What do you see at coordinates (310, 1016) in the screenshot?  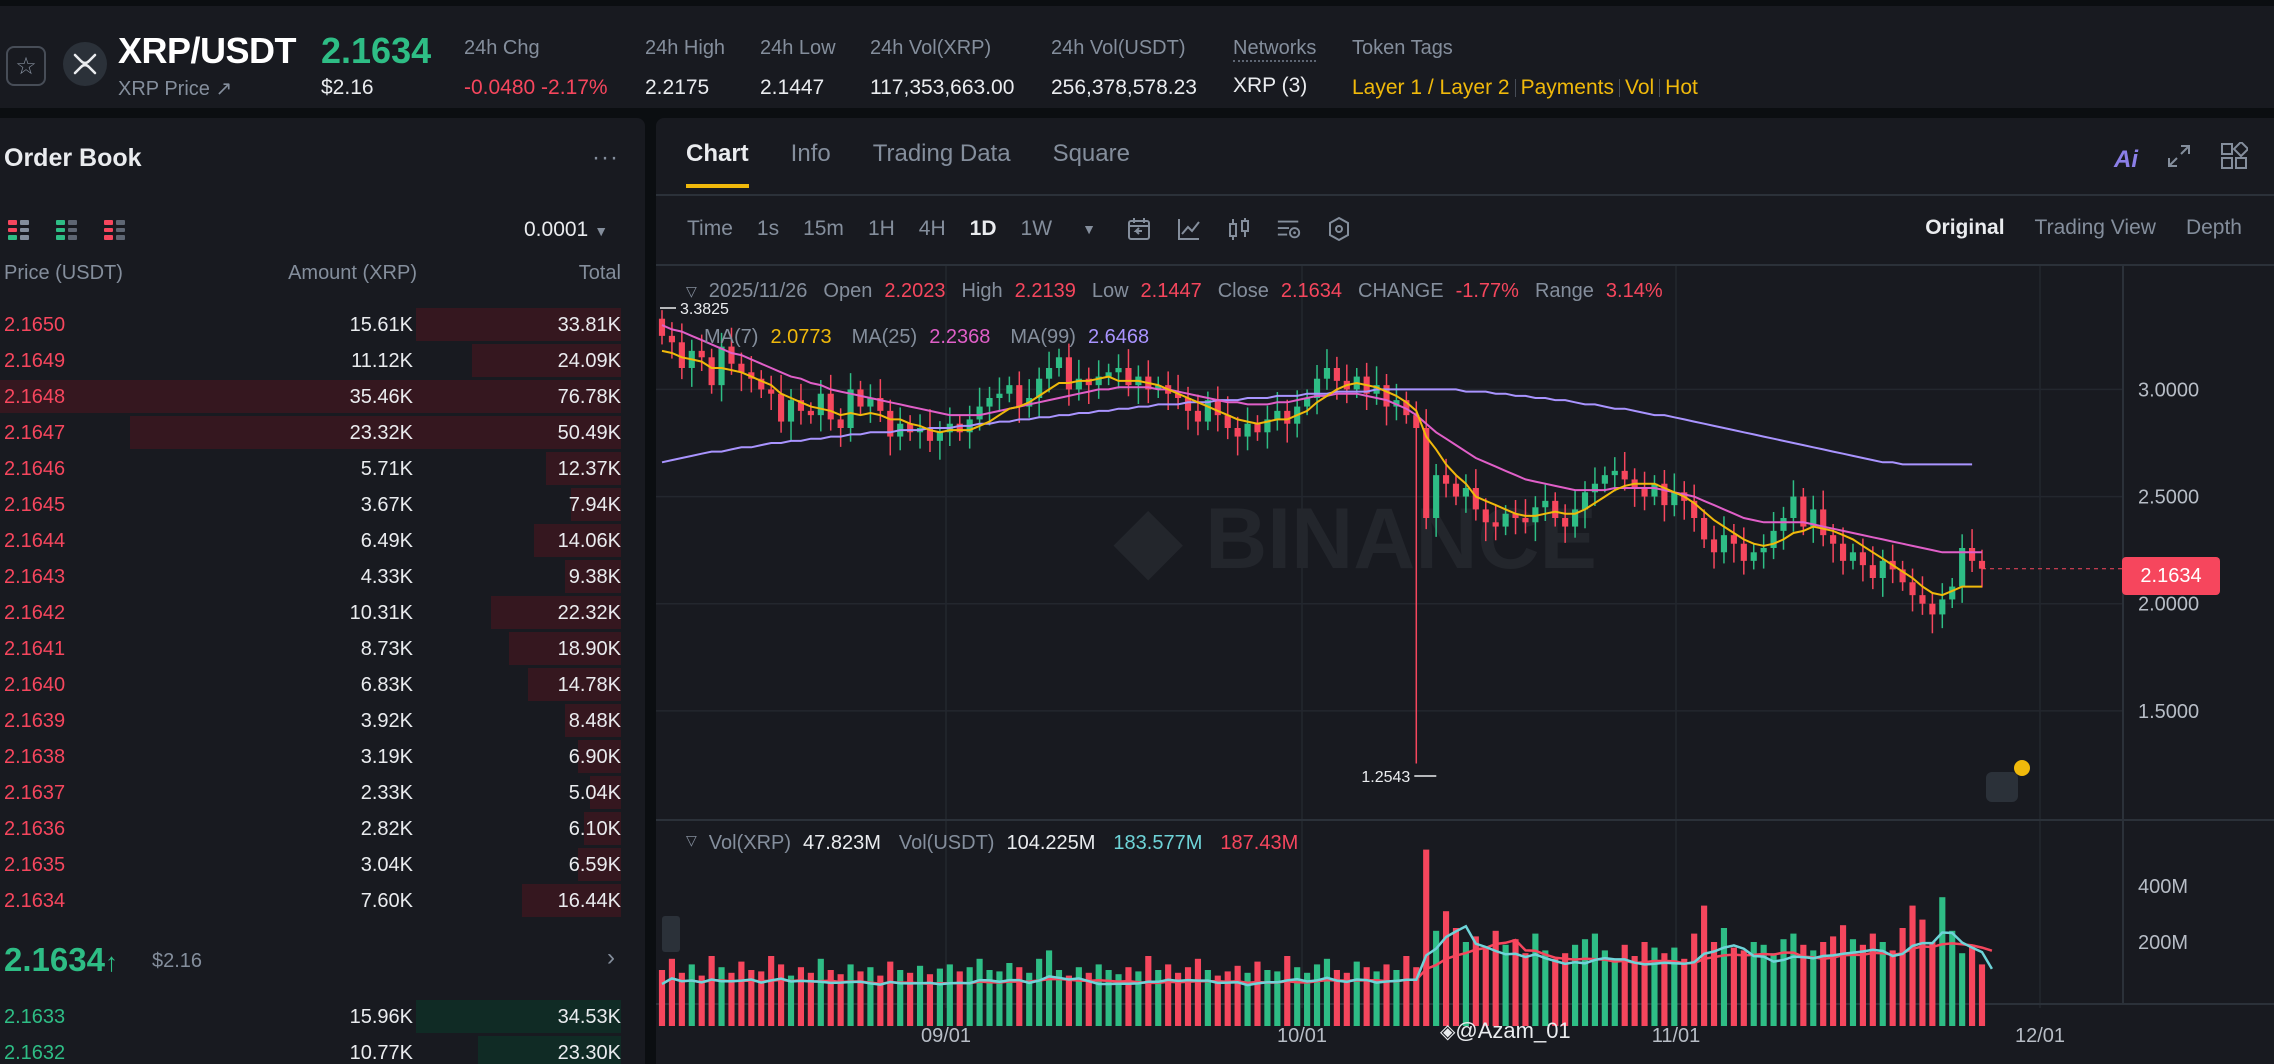 I see `bid-row: 2.1633 15.96K 34.53K` at bounding box center [310, 1016].